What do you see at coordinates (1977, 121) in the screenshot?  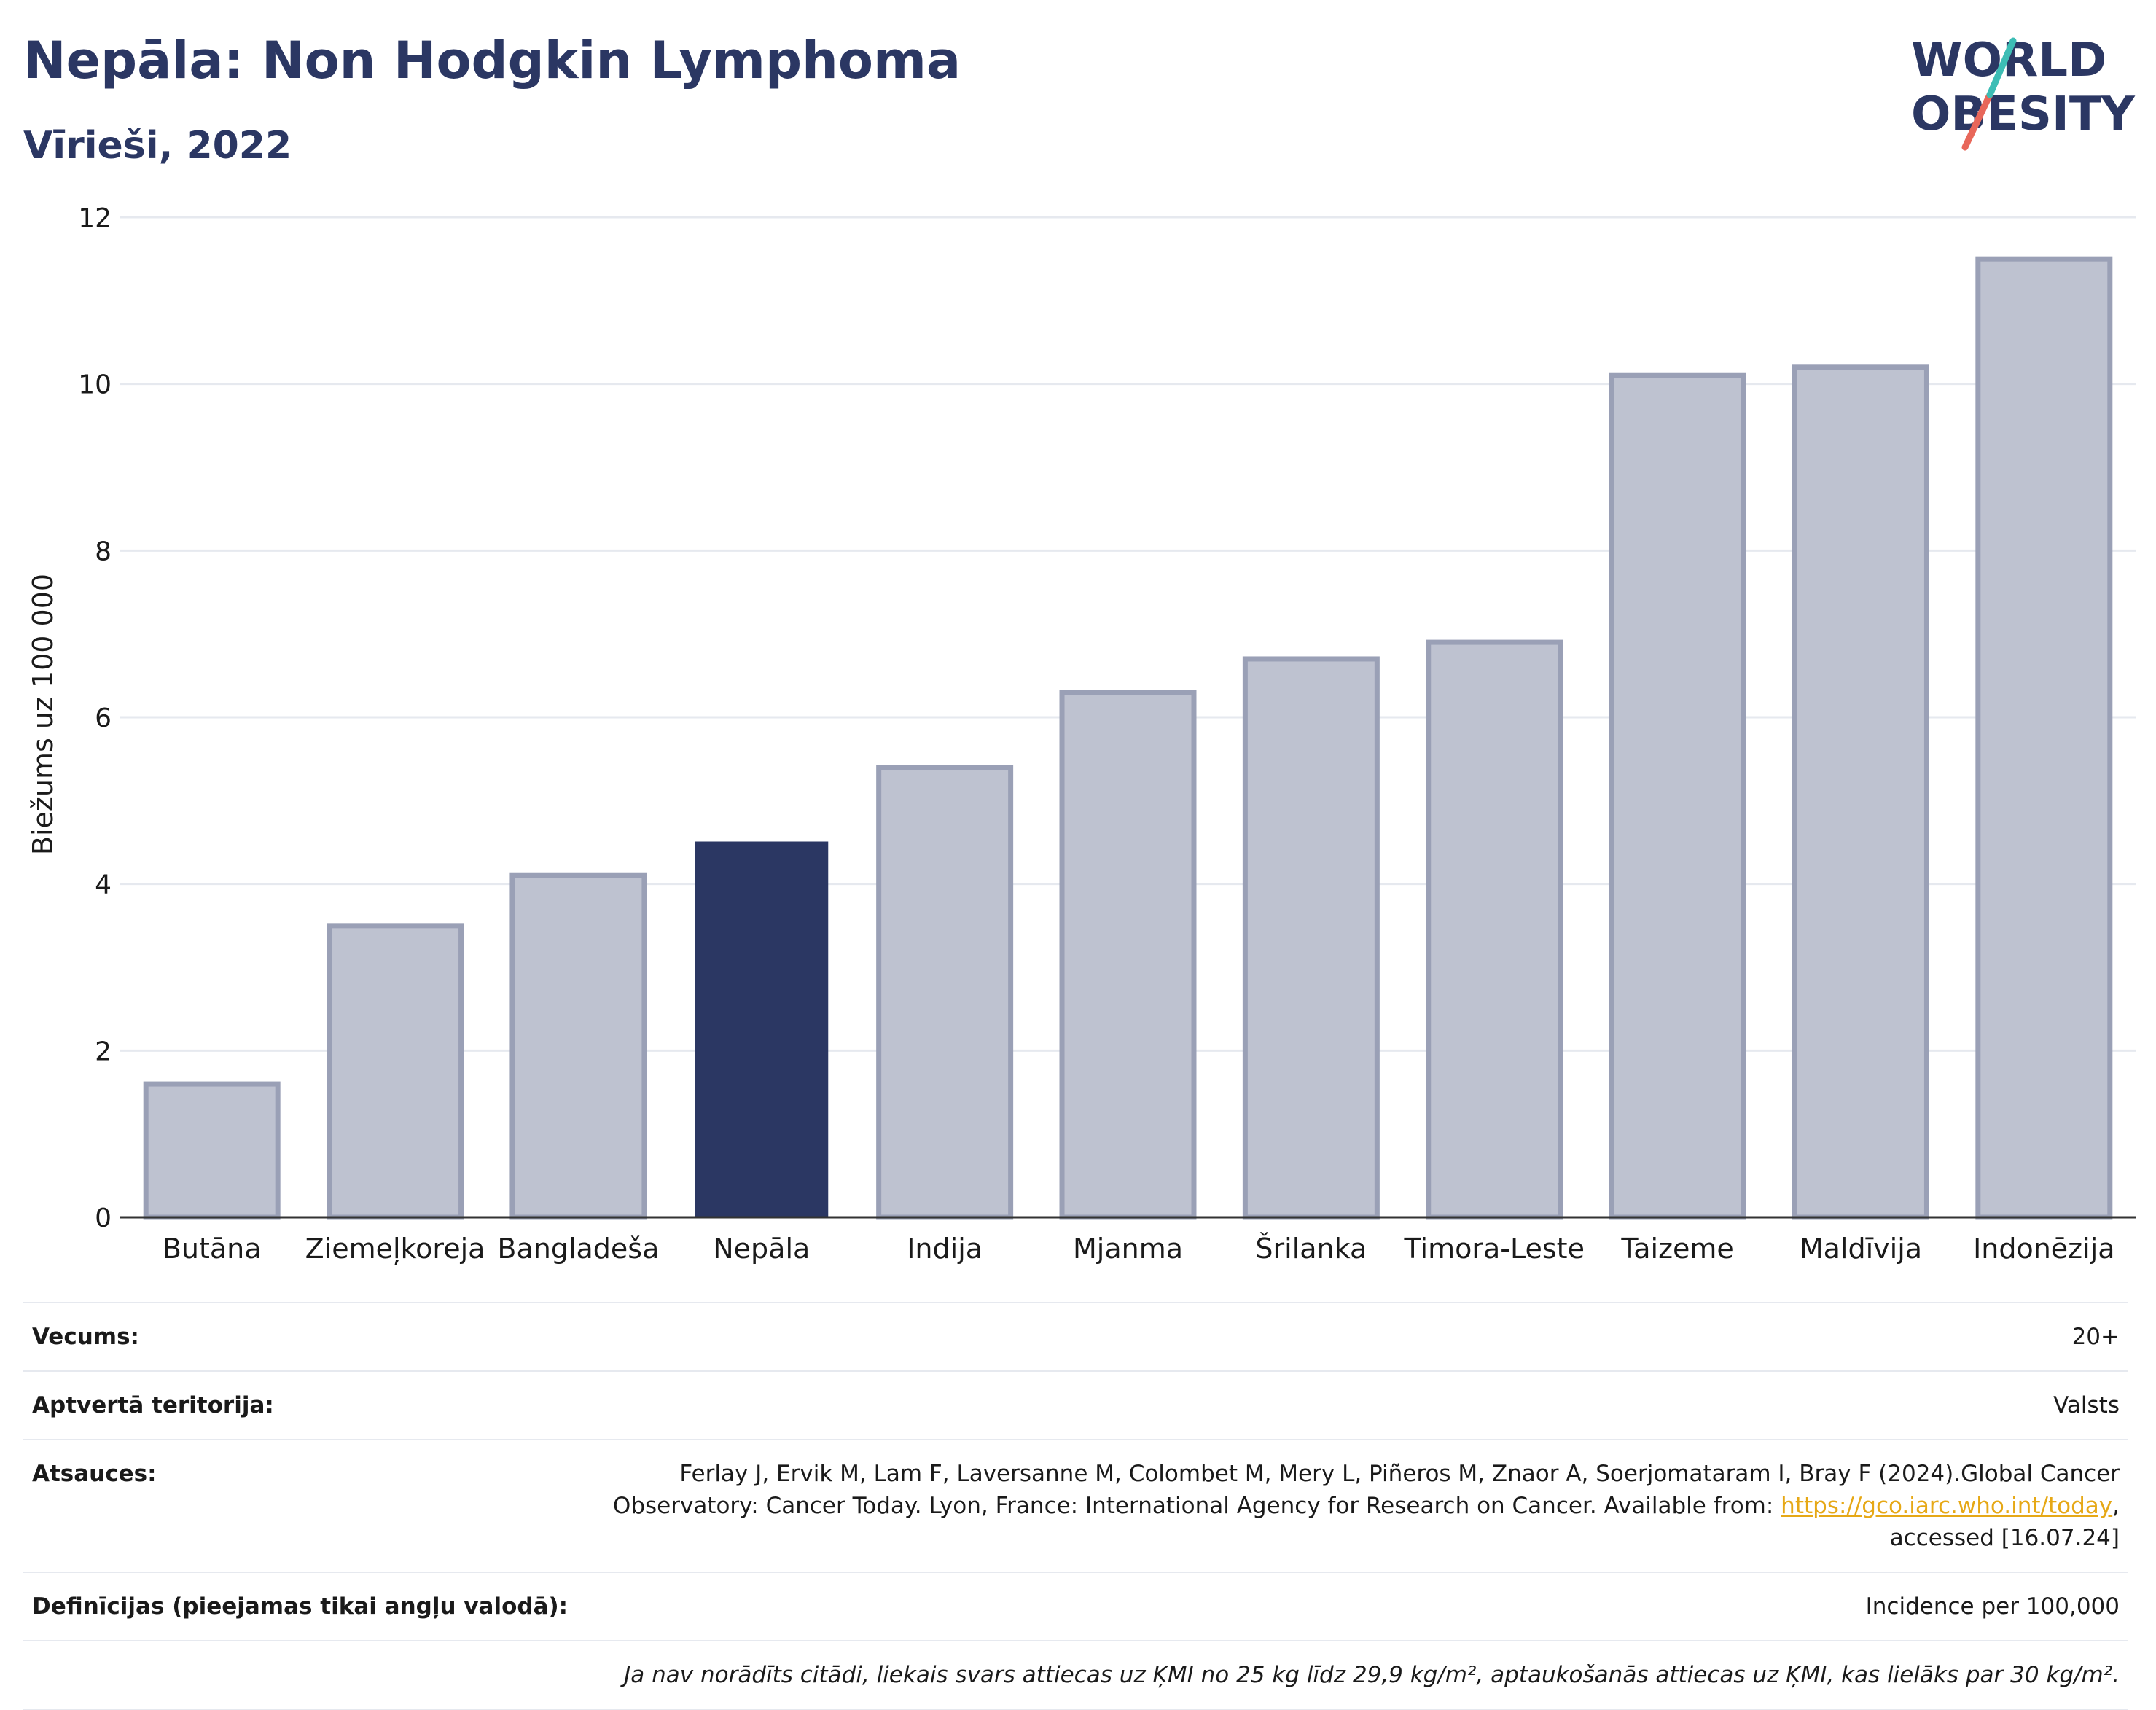 I see `logo-slash-red` at bounding box center [1977, 121].